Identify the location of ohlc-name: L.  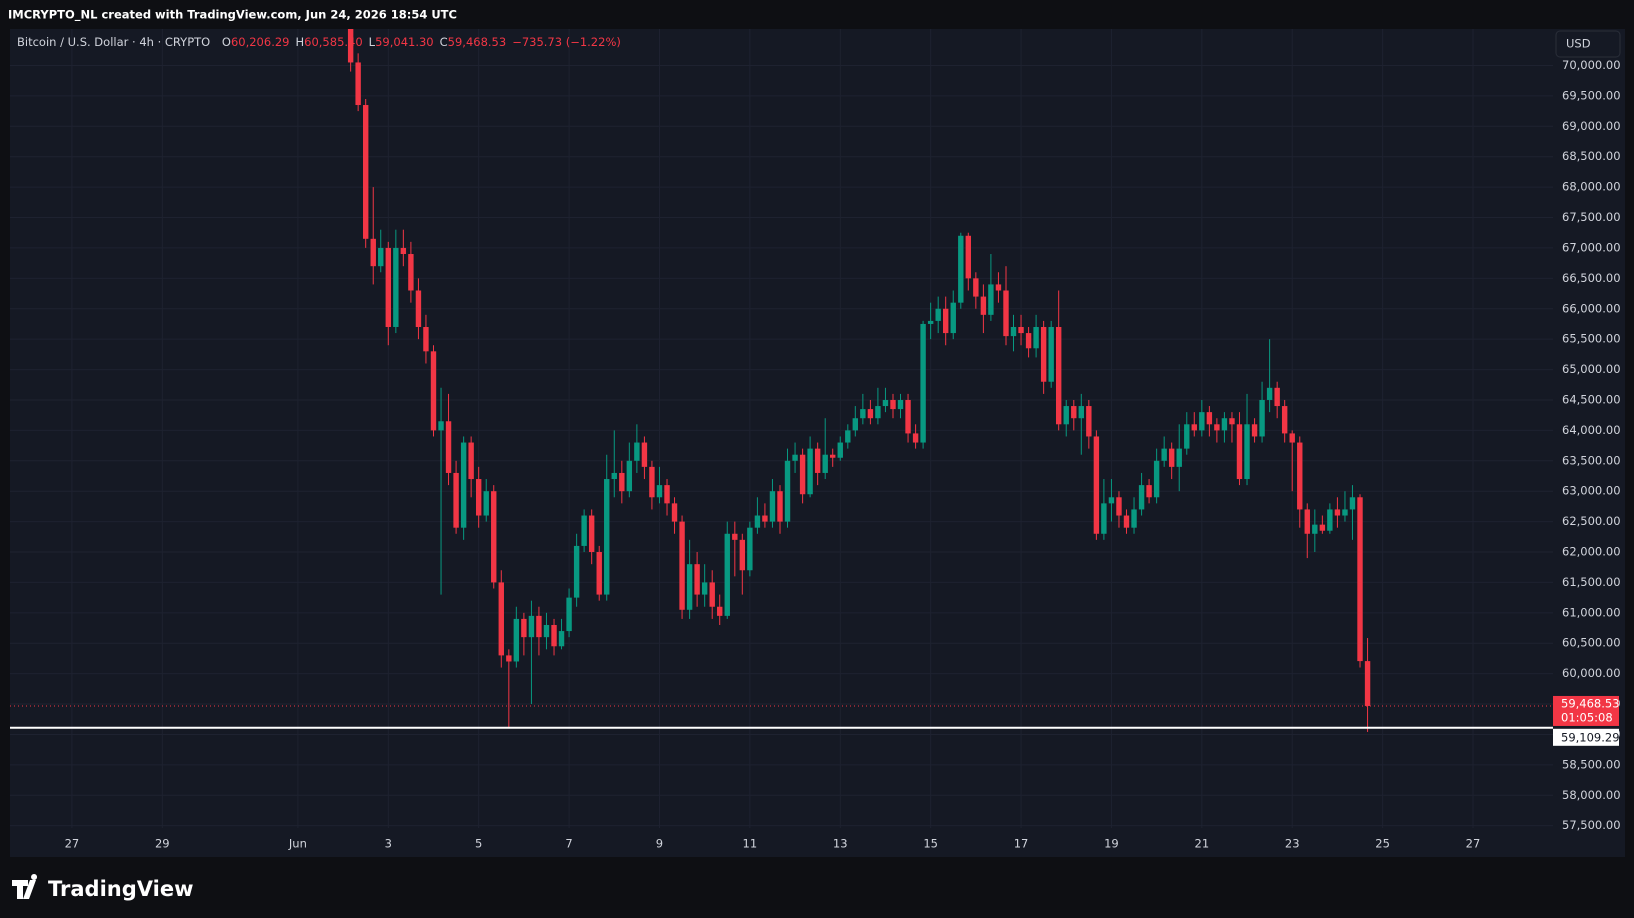
(372, 42).